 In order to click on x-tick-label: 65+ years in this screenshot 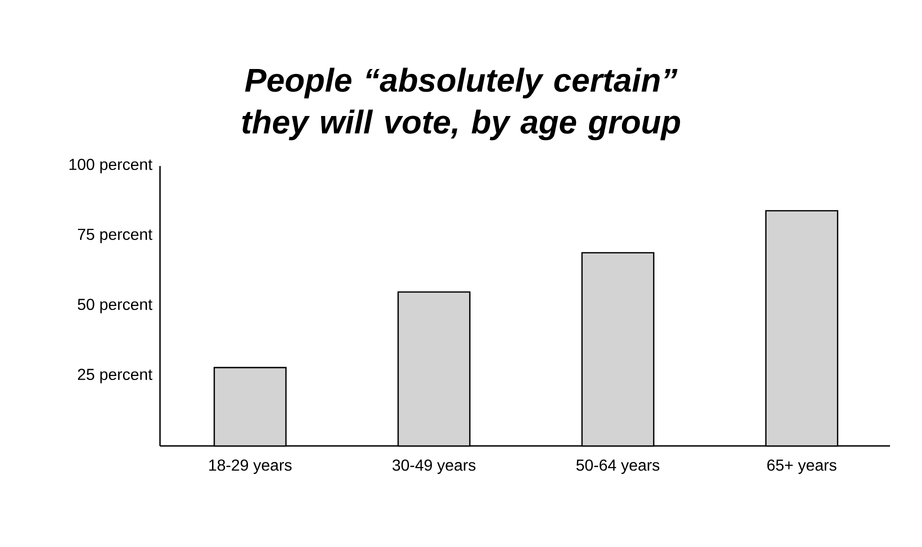, I will do `click(801, 467)`.